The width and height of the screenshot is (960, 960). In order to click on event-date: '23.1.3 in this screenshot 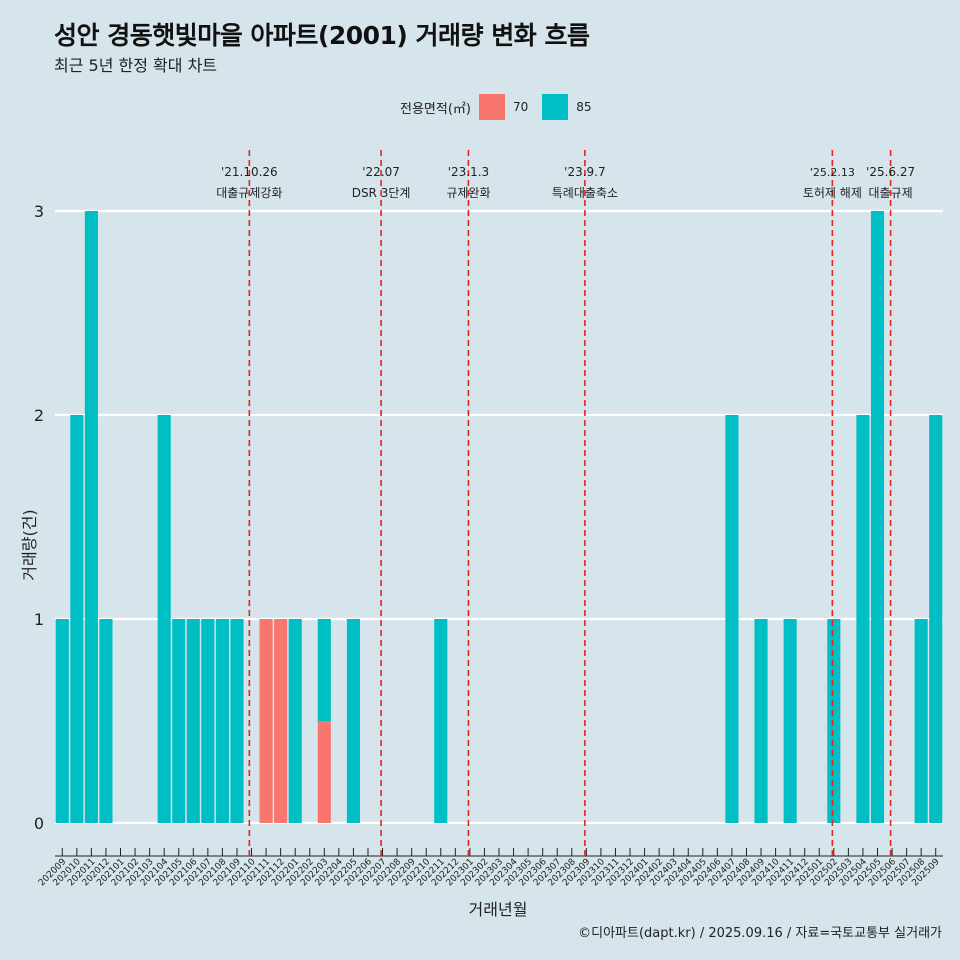, I will do `click(468, 172)`.